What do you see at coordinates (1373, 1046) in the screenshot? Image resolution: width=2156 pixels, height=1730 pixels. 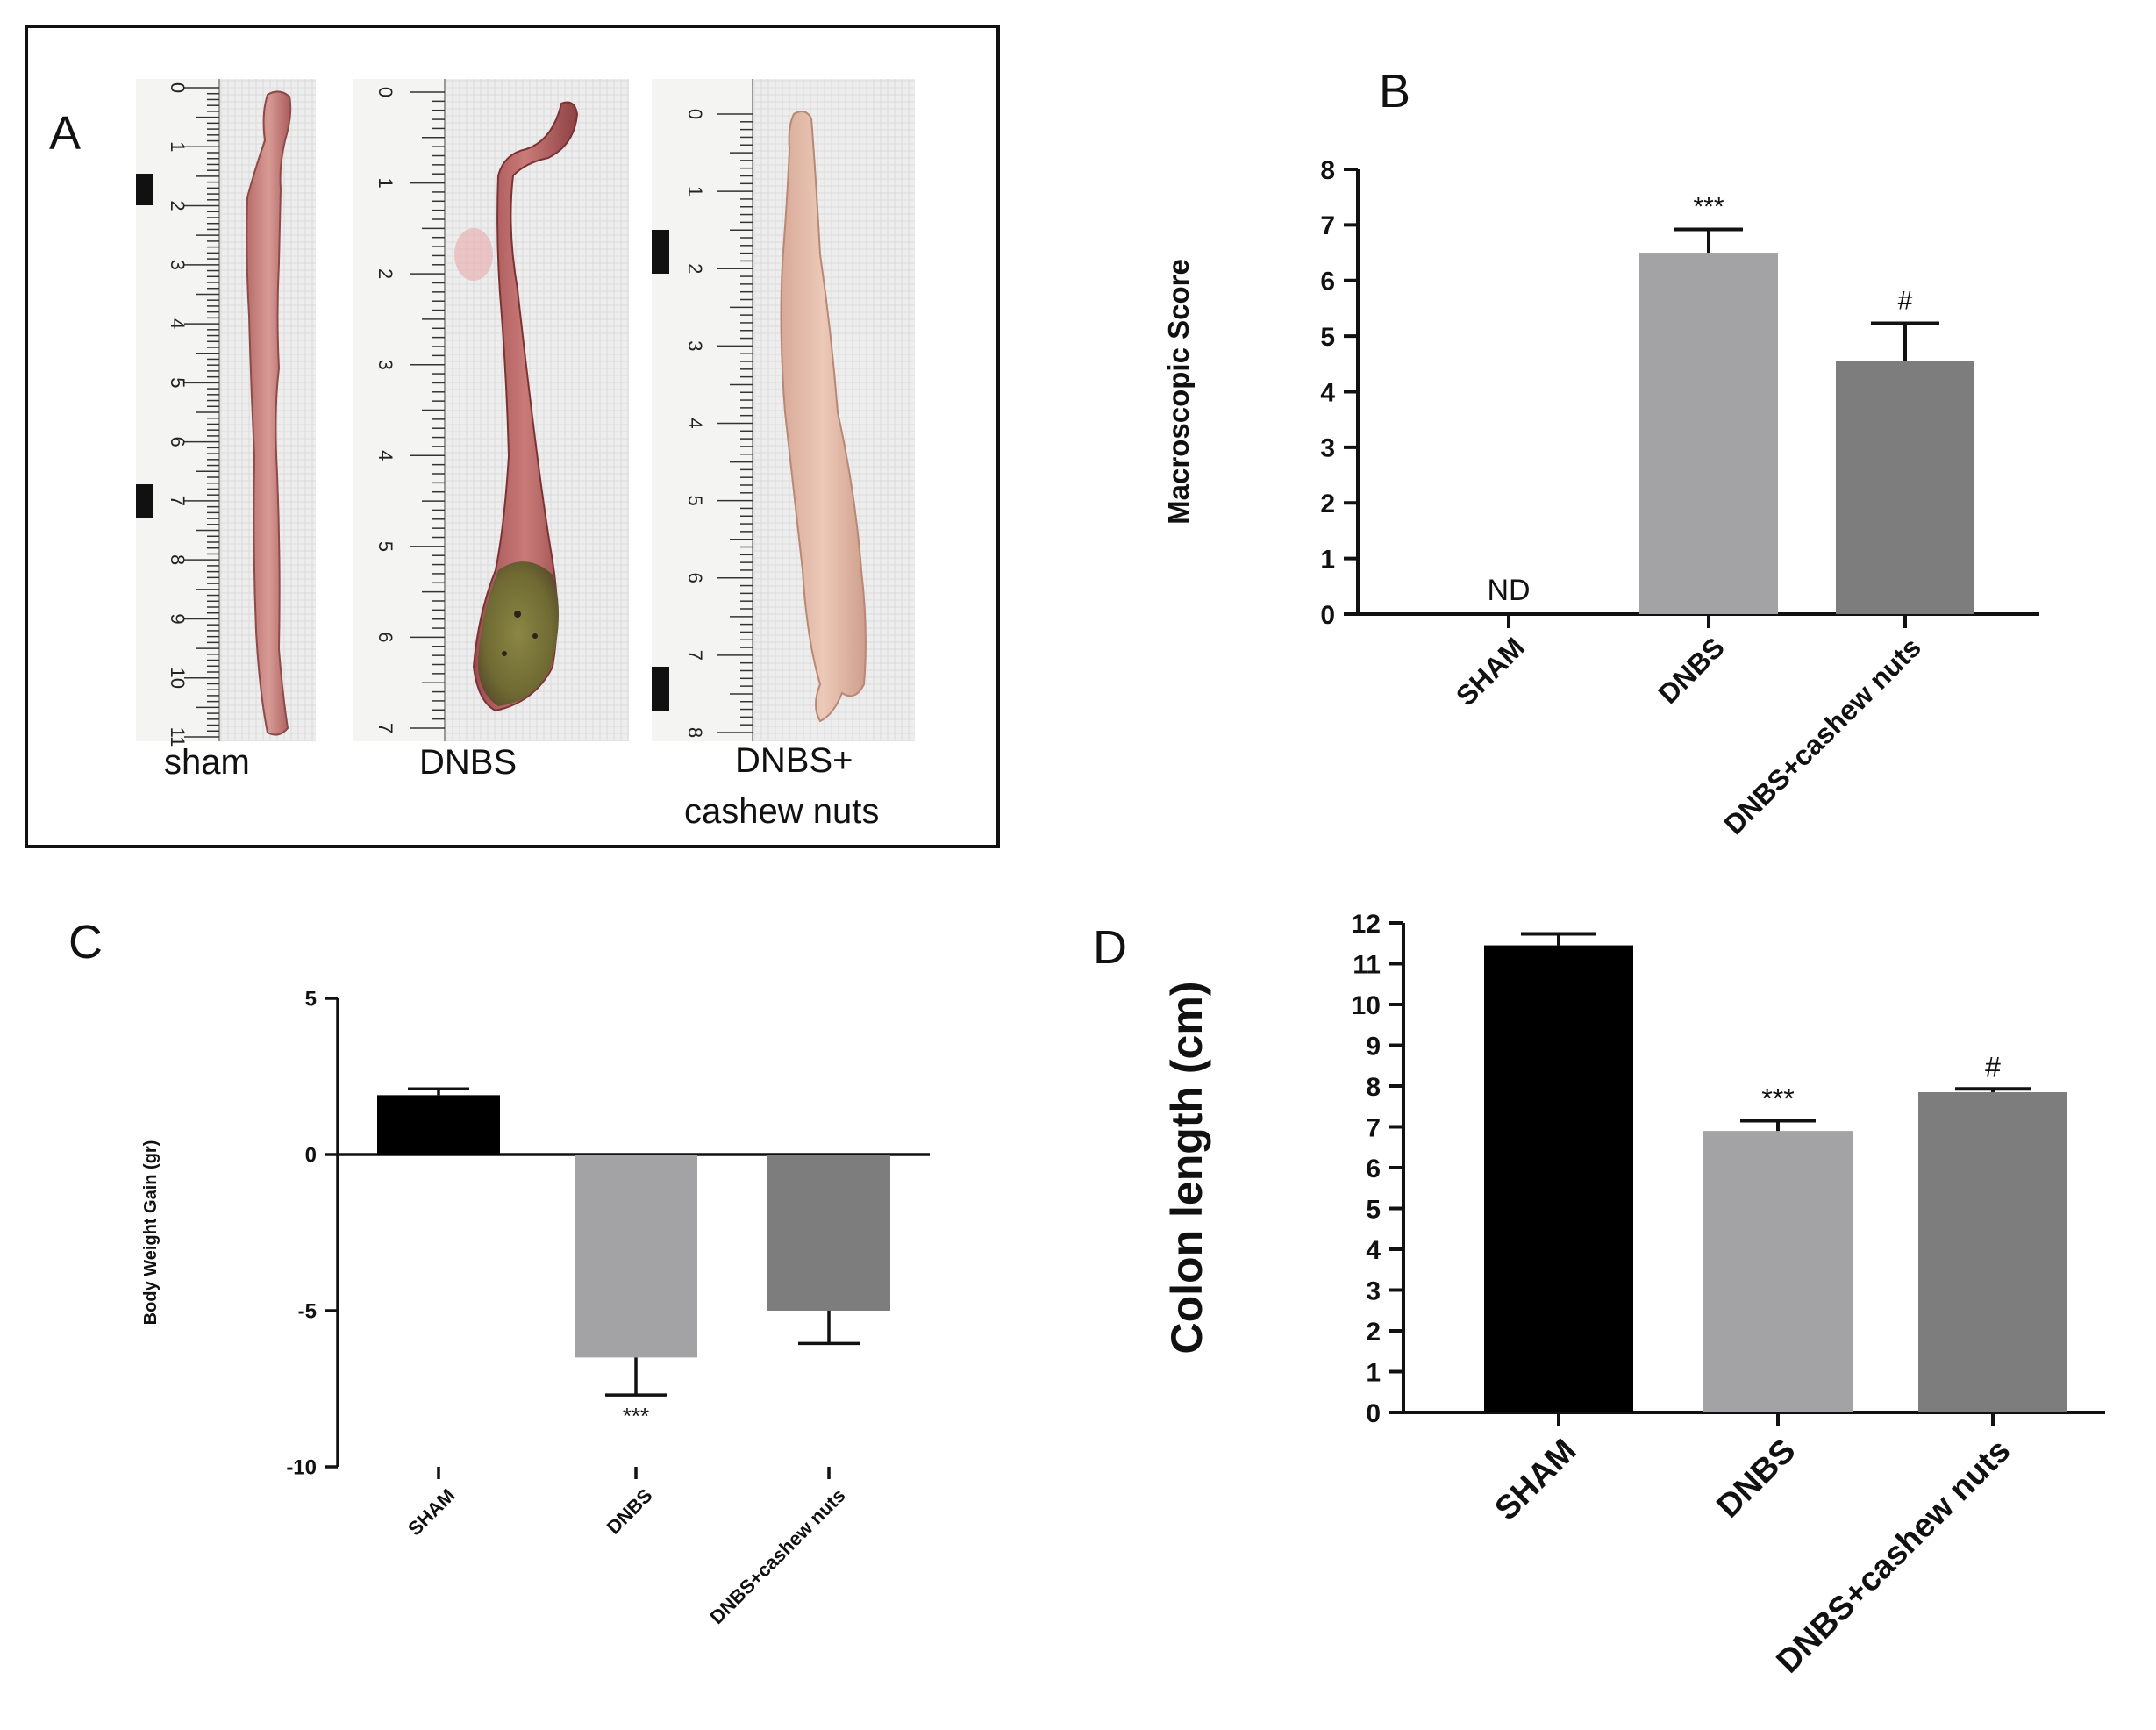 I see `y-tick-label: 9` at bounding box center [1373, 1046].